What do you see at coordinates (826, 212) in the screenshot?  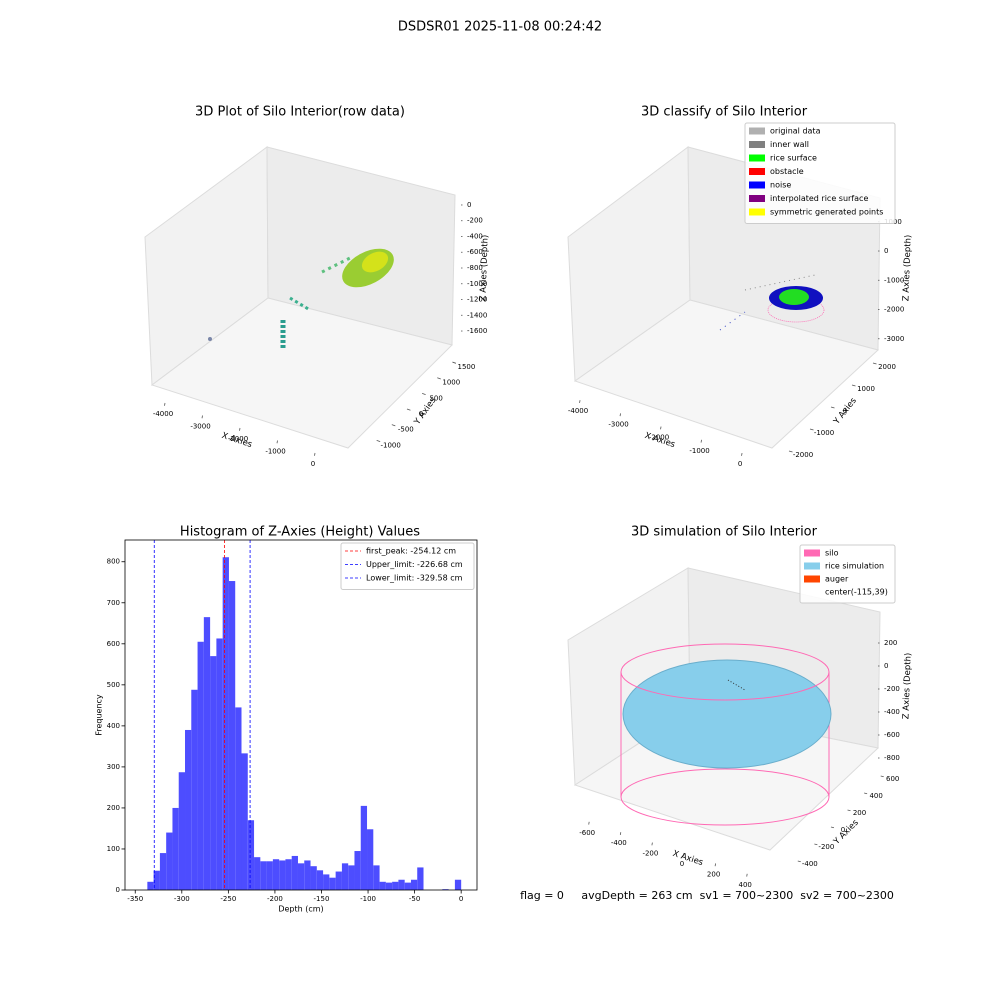 I see `legend-label: symmetric generated points` at bounding box center [826, 212].